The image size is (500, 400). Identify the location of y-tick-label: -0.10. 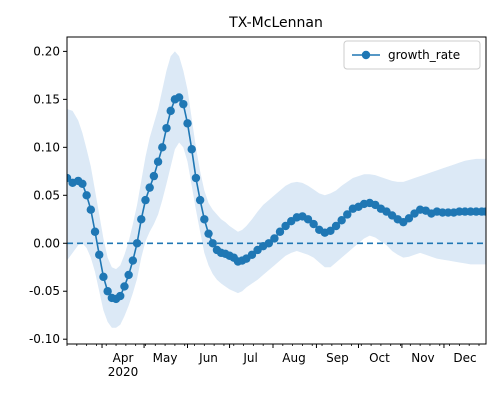
(44, 339).